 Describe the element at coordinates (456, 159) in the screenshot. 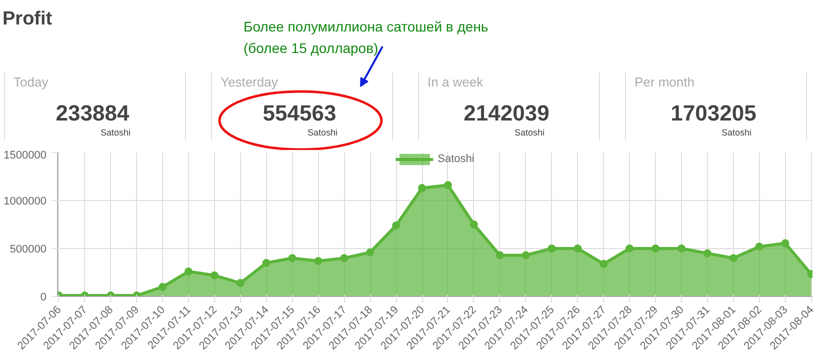

I see `legend-label: Satoshi` at that location.